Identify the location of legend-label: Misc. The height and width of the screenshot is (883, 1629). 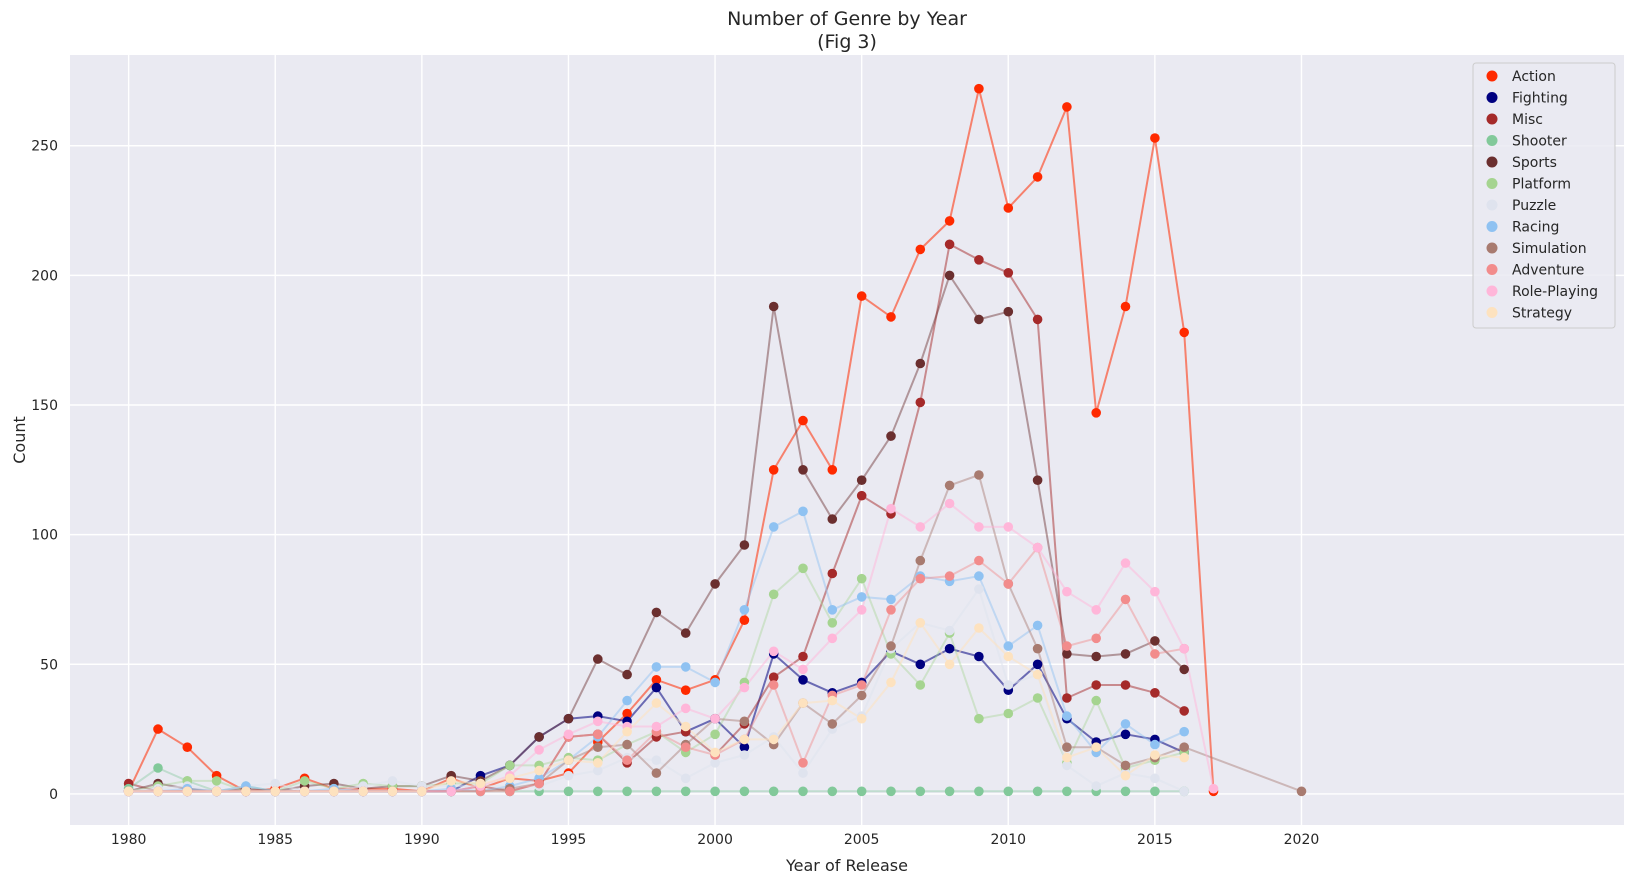
(1527, 120).